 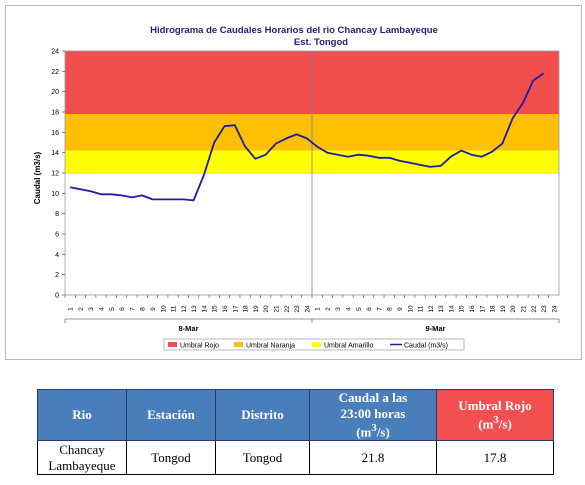 I want to click on header-umbral-line1: Umbral Rojo, so click(x=495, y=405).